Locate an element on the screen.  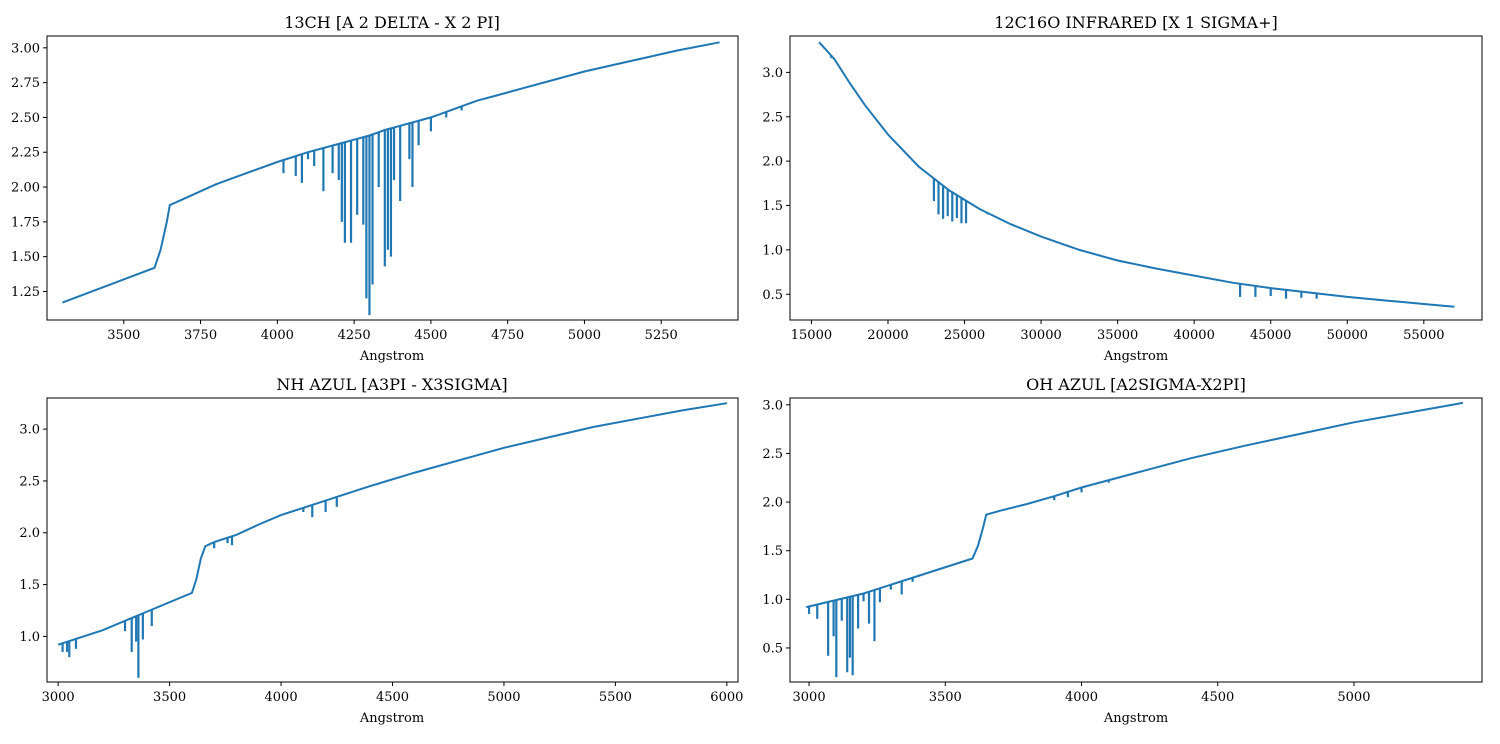
x-tick-label: 15000 is located at coordinates (811, 335).